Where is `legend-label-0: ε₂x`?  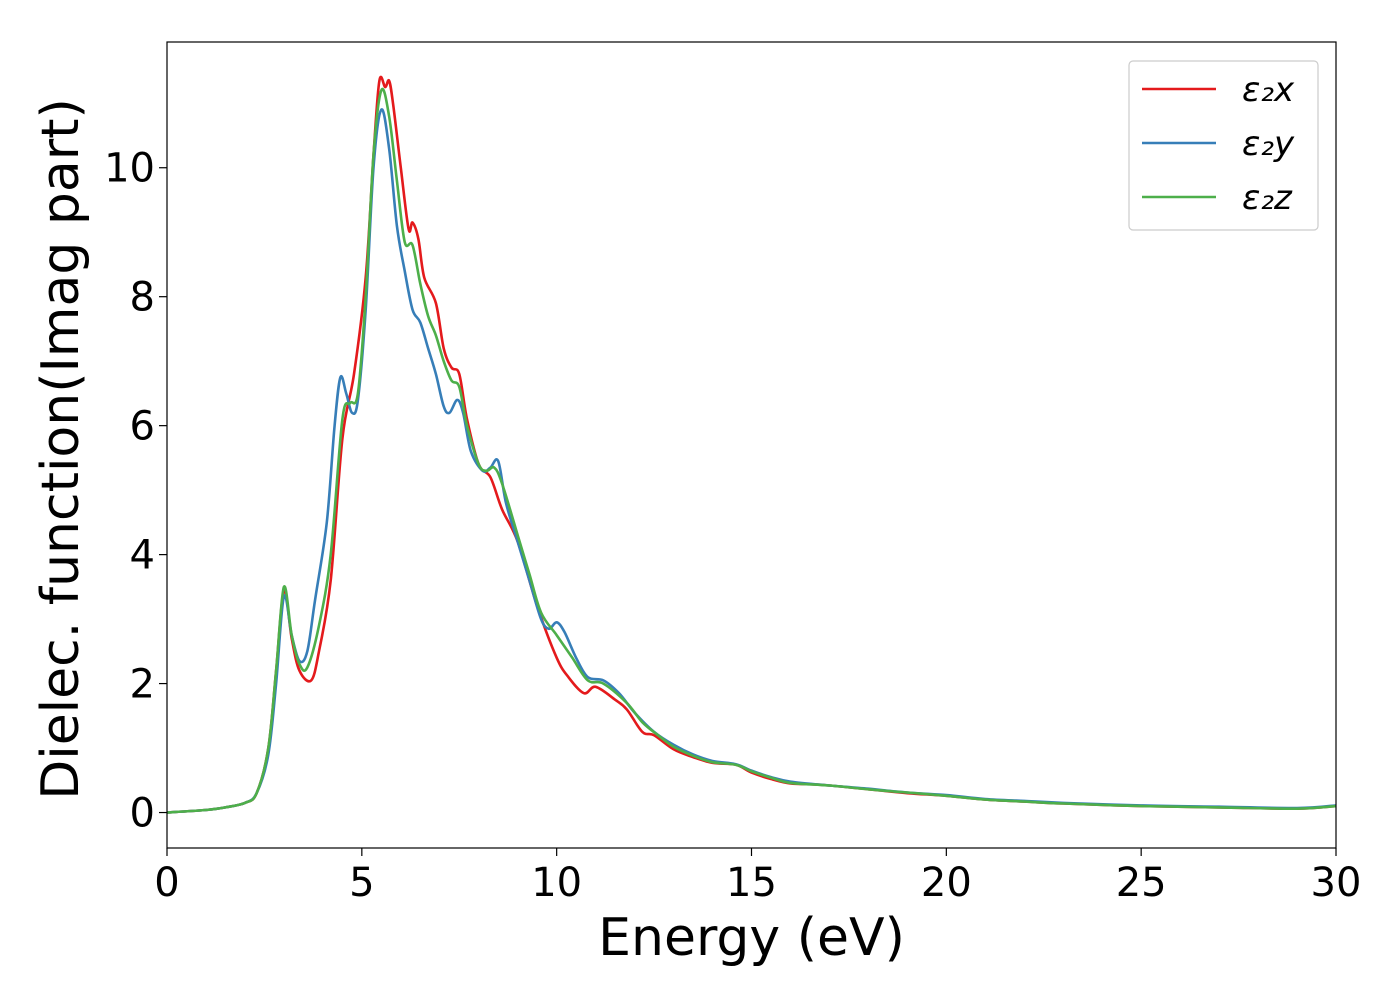 legend-label-0: ε₂x is located at coordinates (1268, 90).